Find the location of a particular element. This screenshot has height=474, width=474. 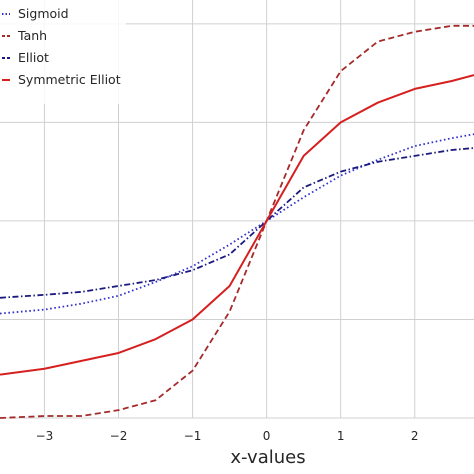

x-tick-label-3: 0 is located at coordinates (267, 436).